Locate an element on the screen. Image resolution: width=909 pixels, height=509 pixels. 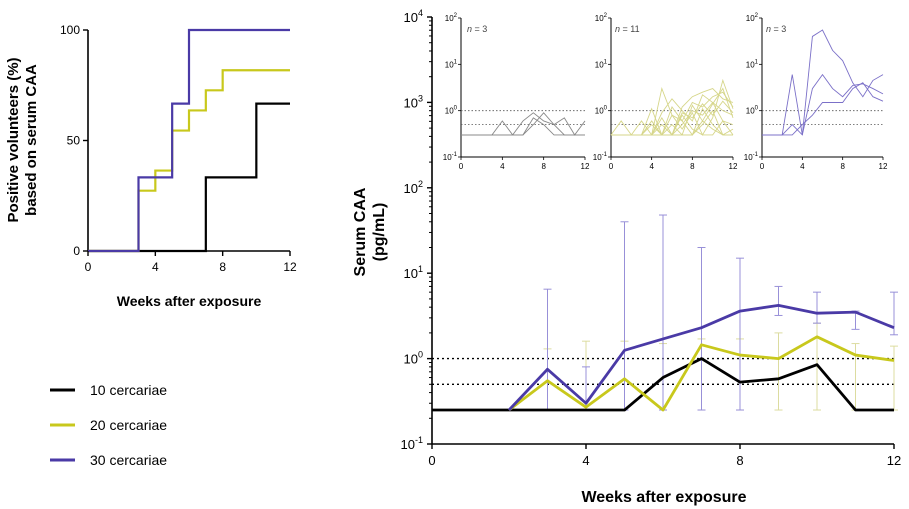
caa-xtick-label: 8 is located at coordinates (739, 460).